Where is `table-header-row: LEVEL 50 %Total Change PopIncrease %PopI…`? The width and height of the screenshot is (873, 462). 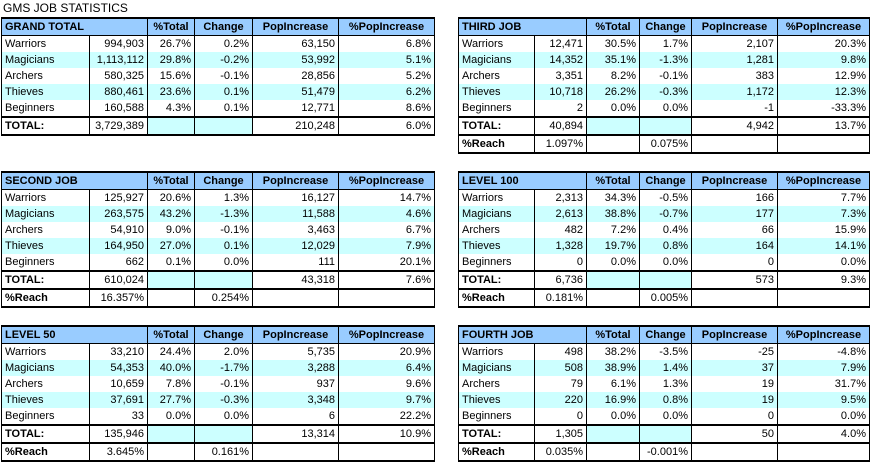 table-header-row: LEVEL 50 %Total Change PopIncrease %PopI… is located at coordinates (218, 334).